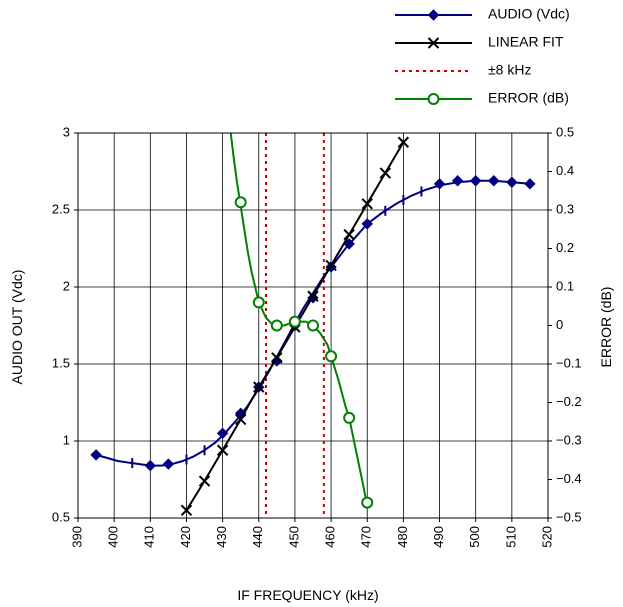  I want to click on legend-item: ±8 kHz, so click(463, 70).